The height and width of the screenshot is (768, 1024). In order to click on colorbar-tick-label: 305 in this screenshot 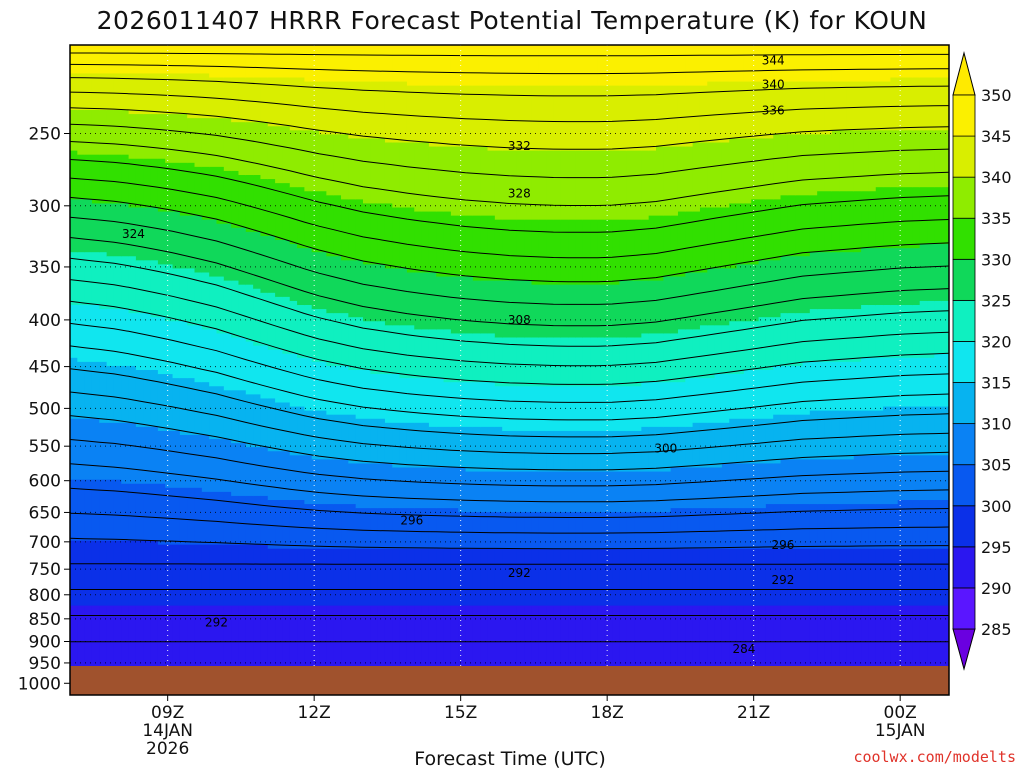, I will do `click(996, 465)`.